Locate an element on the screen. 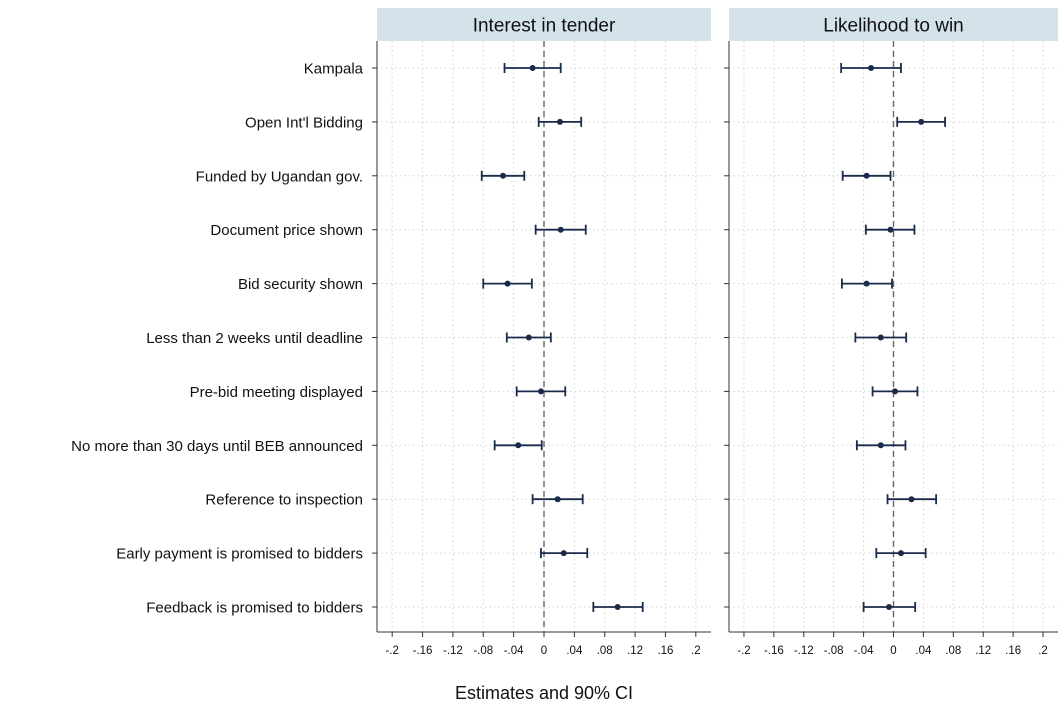 Image resolution: width=1058 pixels, height=707 pixels. category-label: Early payment is promised to bidders is located at coordinates (239, 554).